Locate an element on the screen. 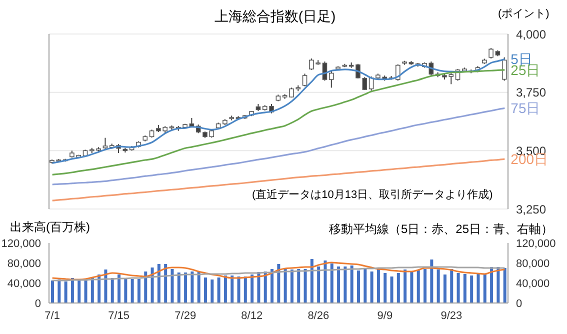 This screenshot has width=567, height=334. x-tick-label: 7/15 is located at coordinates (119, 316).